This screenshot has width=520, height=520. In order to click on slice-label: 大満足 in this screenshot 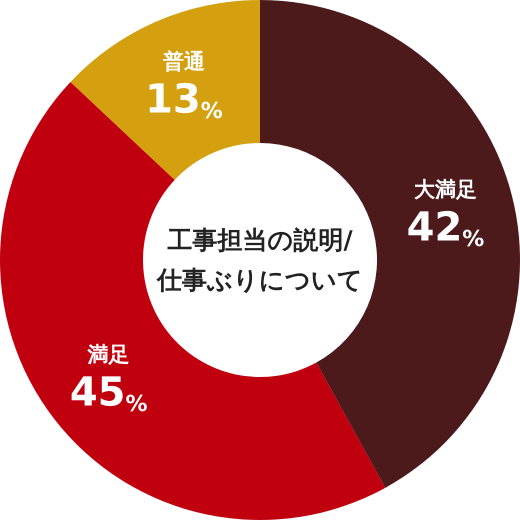, I will do `click(445, 189)`.